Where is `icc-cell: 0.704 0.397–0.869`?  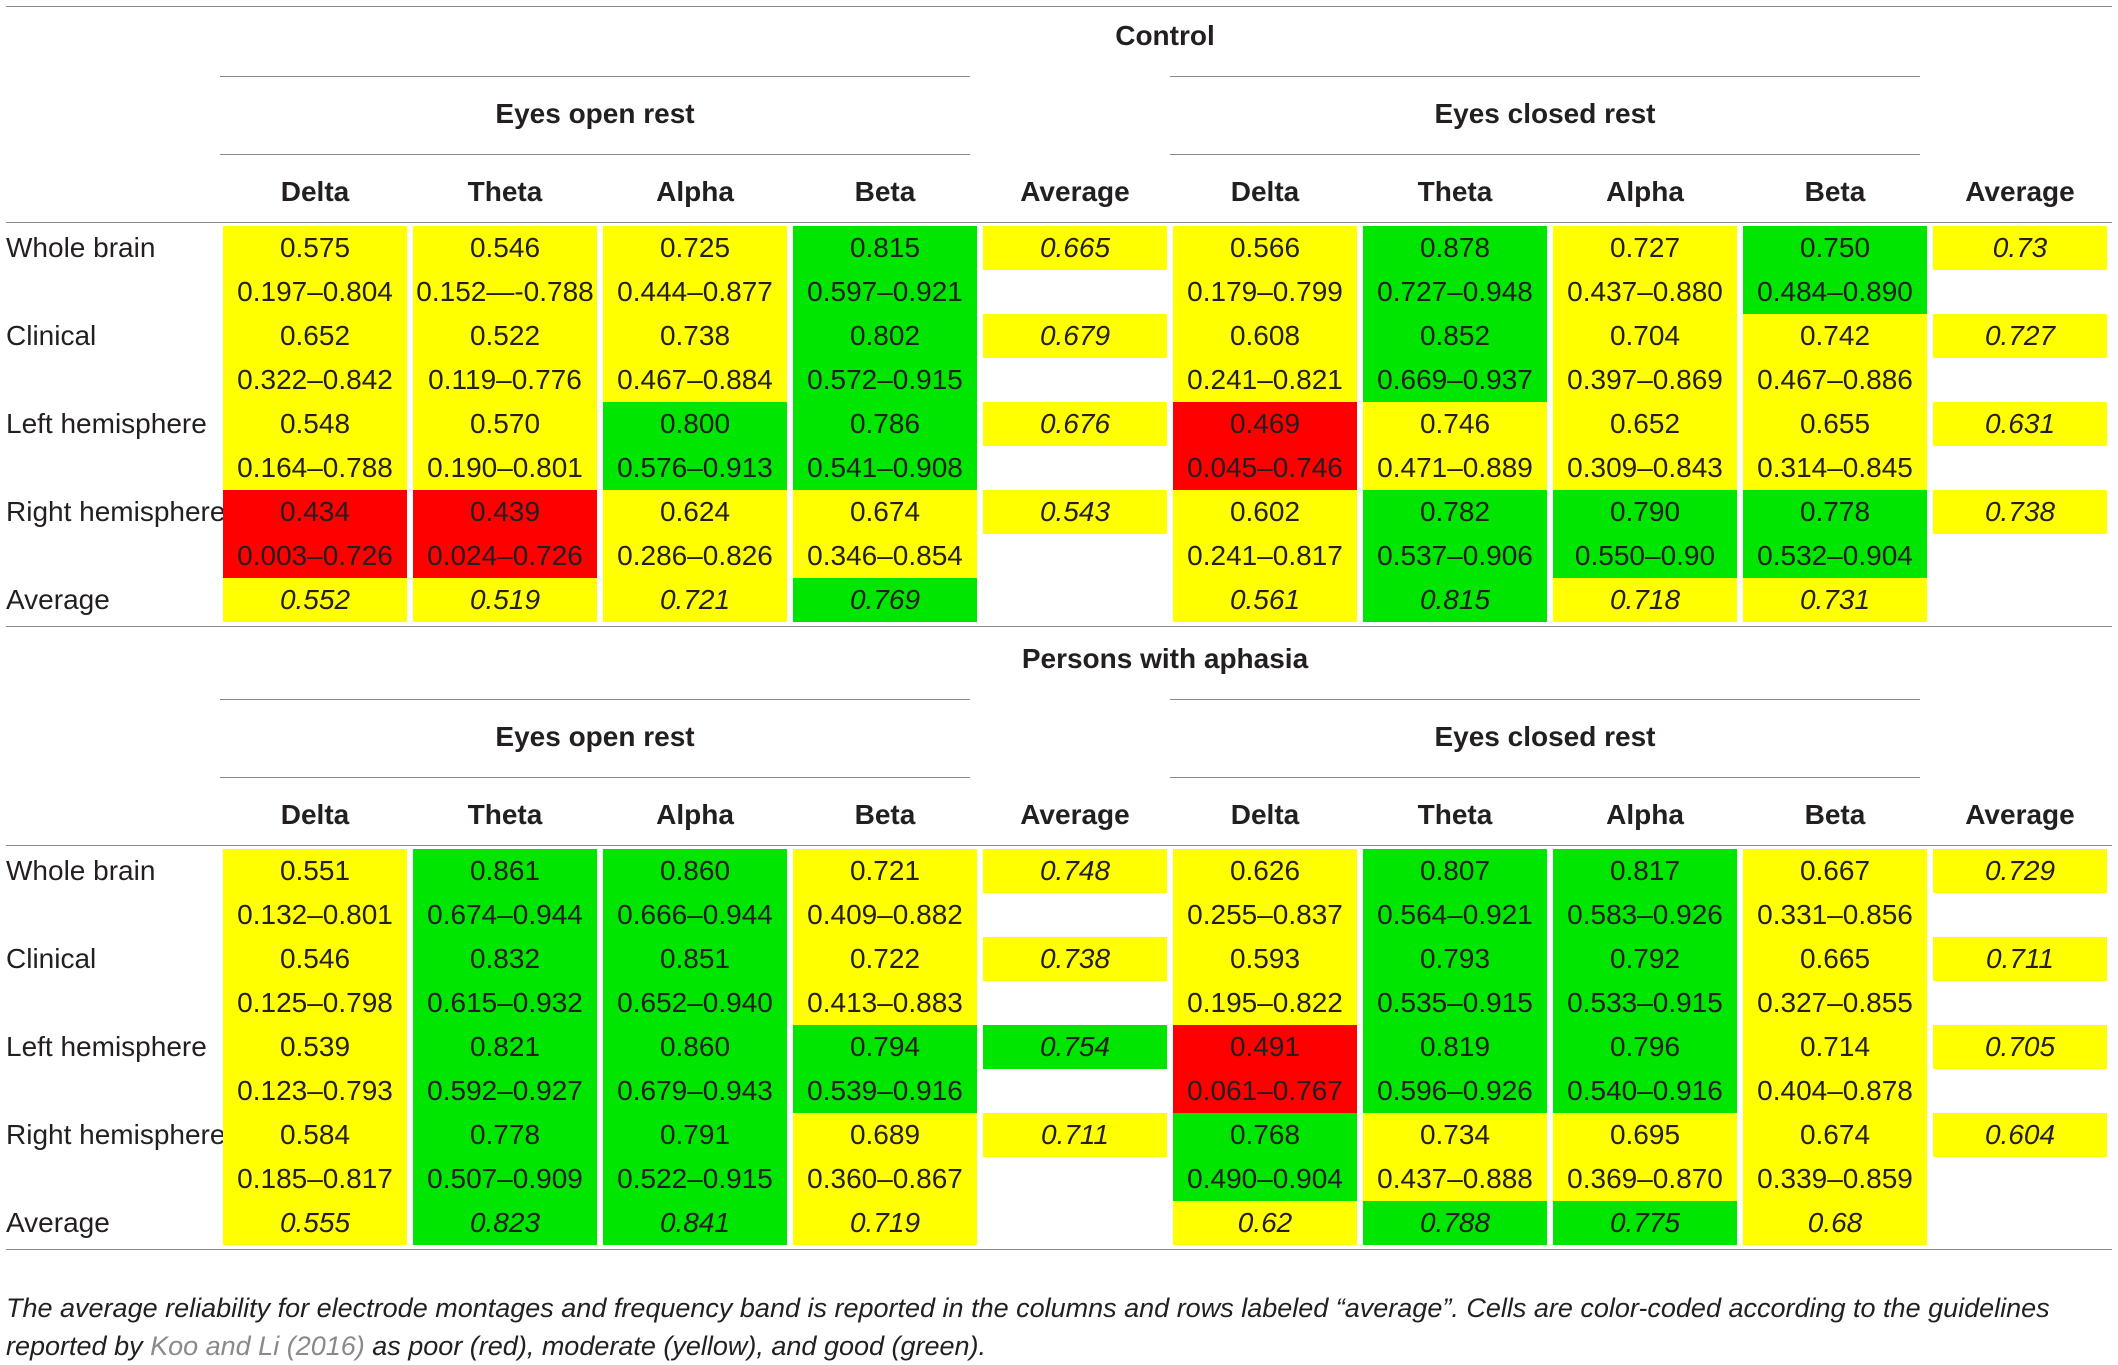
icc-cell: 0.704 0.397–0.869 is located at coordinates (1645, 358).